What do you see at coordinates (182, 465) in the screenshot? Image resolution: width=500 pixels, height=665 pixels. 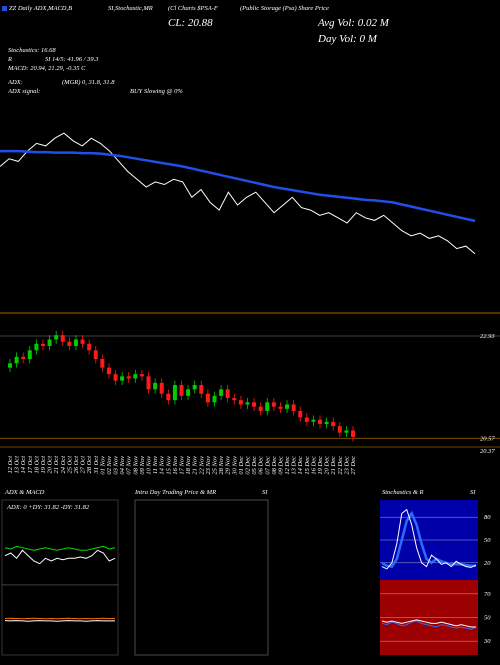 I see `x-tick-label: 17 Nov` at bounding box center [182, 465].